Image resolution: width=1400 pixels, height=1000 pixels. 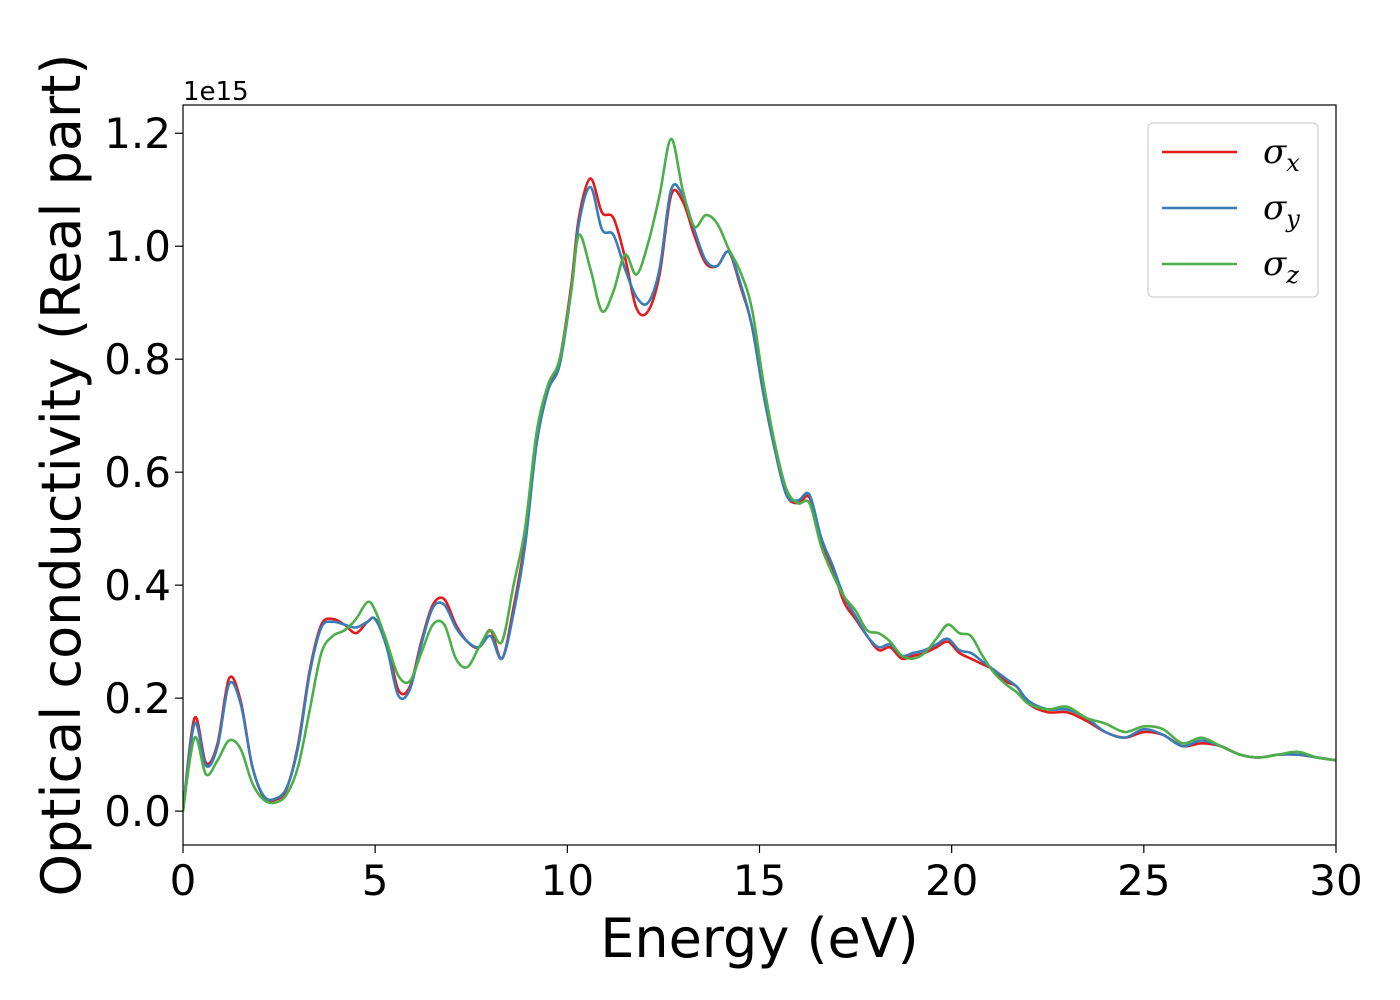 What do you see at coordinates (1281, 154) in the screenshot?
I see `legend-label-sigma-x: σx` at bounding box center [1281, 154].